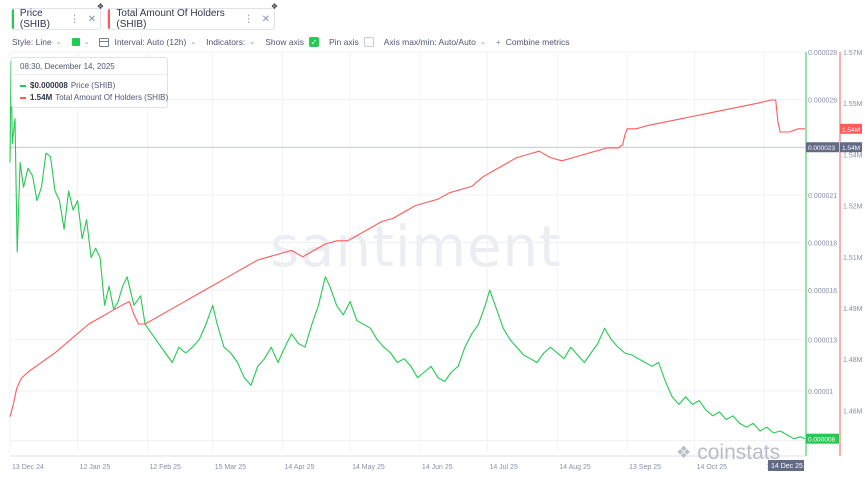  I want to click on current-price-label: 0.000008, so click(821, 440).